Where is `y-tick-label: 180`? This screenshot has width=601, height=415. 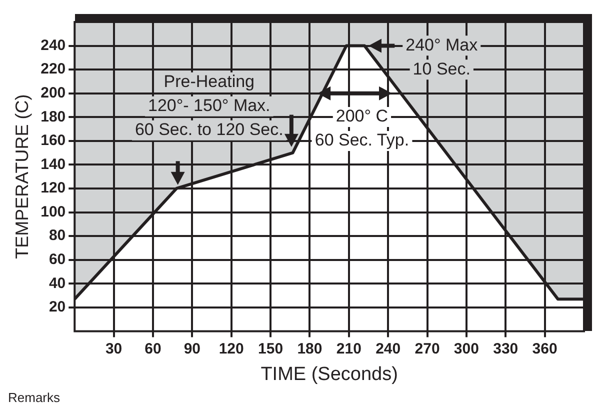 y-tick-label: 180 is located at coordinates (53, 117).